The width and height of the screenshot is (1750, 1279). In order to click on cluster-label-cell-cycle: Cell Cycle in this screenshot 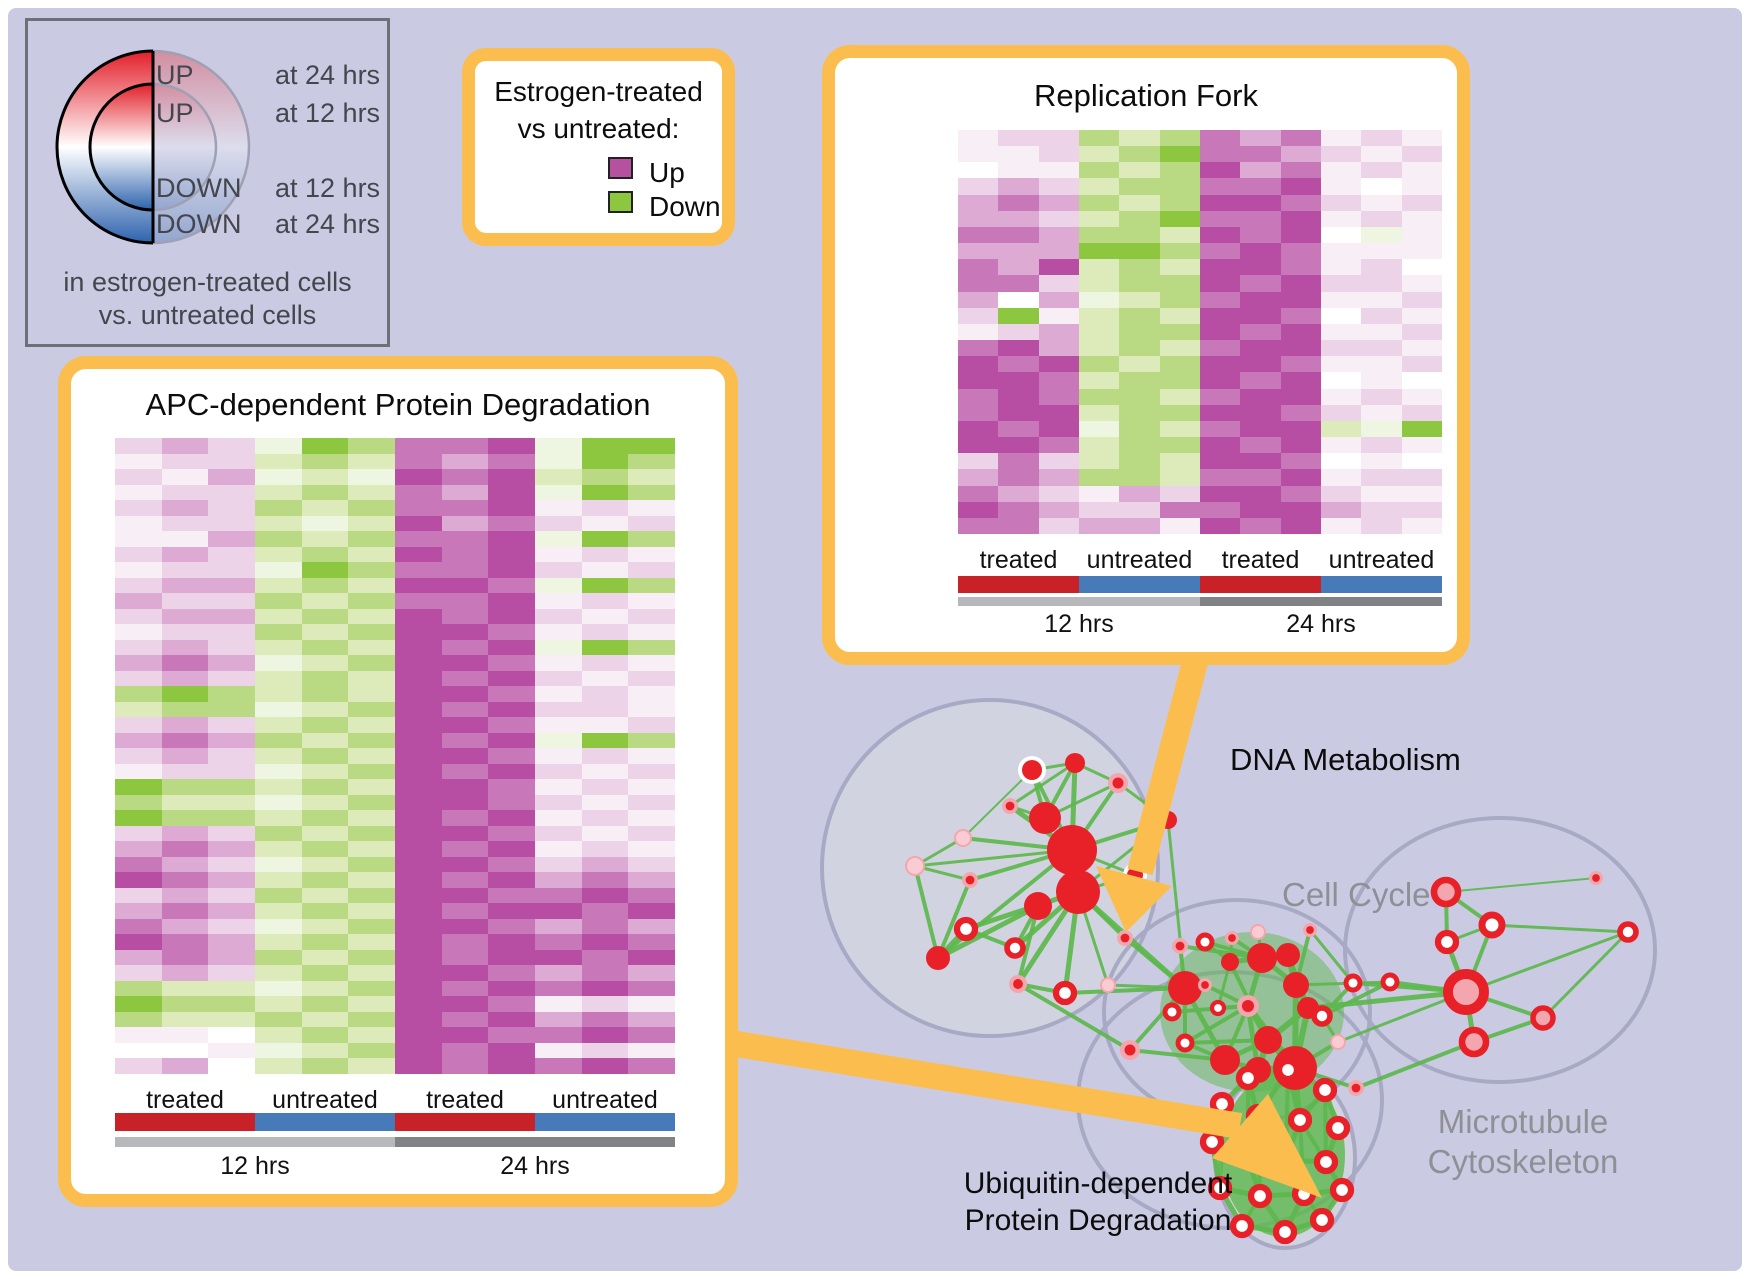, I will do `click(1356, 894)`.